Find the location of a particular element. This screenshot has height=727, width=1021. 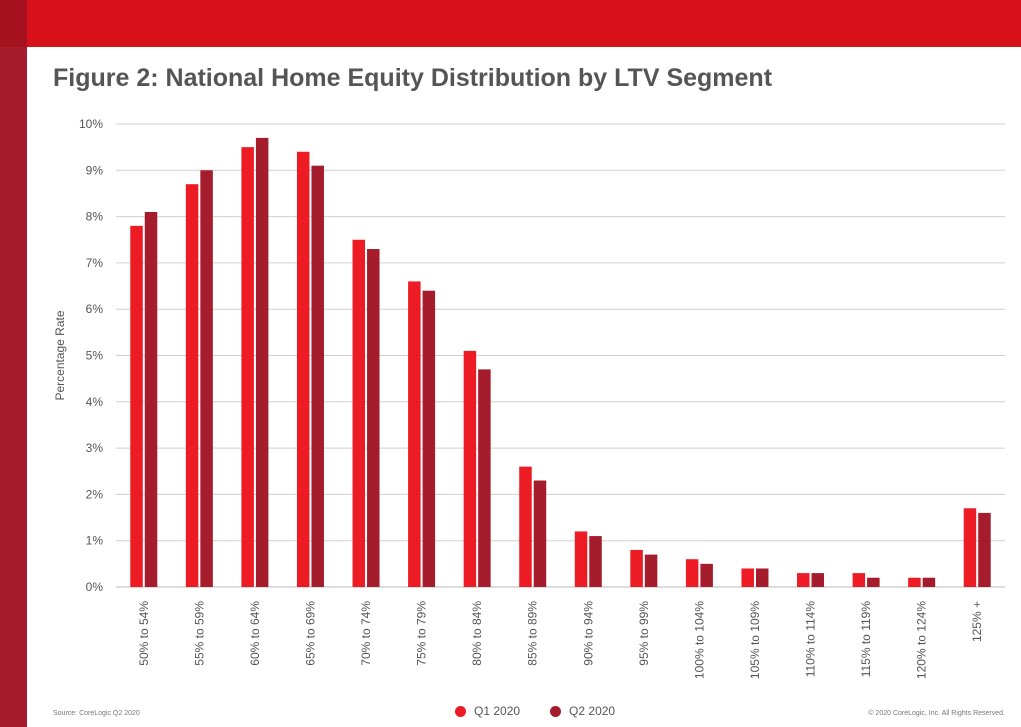

x-tick-label: 65% to 69% is located at coordinates (310, 633).